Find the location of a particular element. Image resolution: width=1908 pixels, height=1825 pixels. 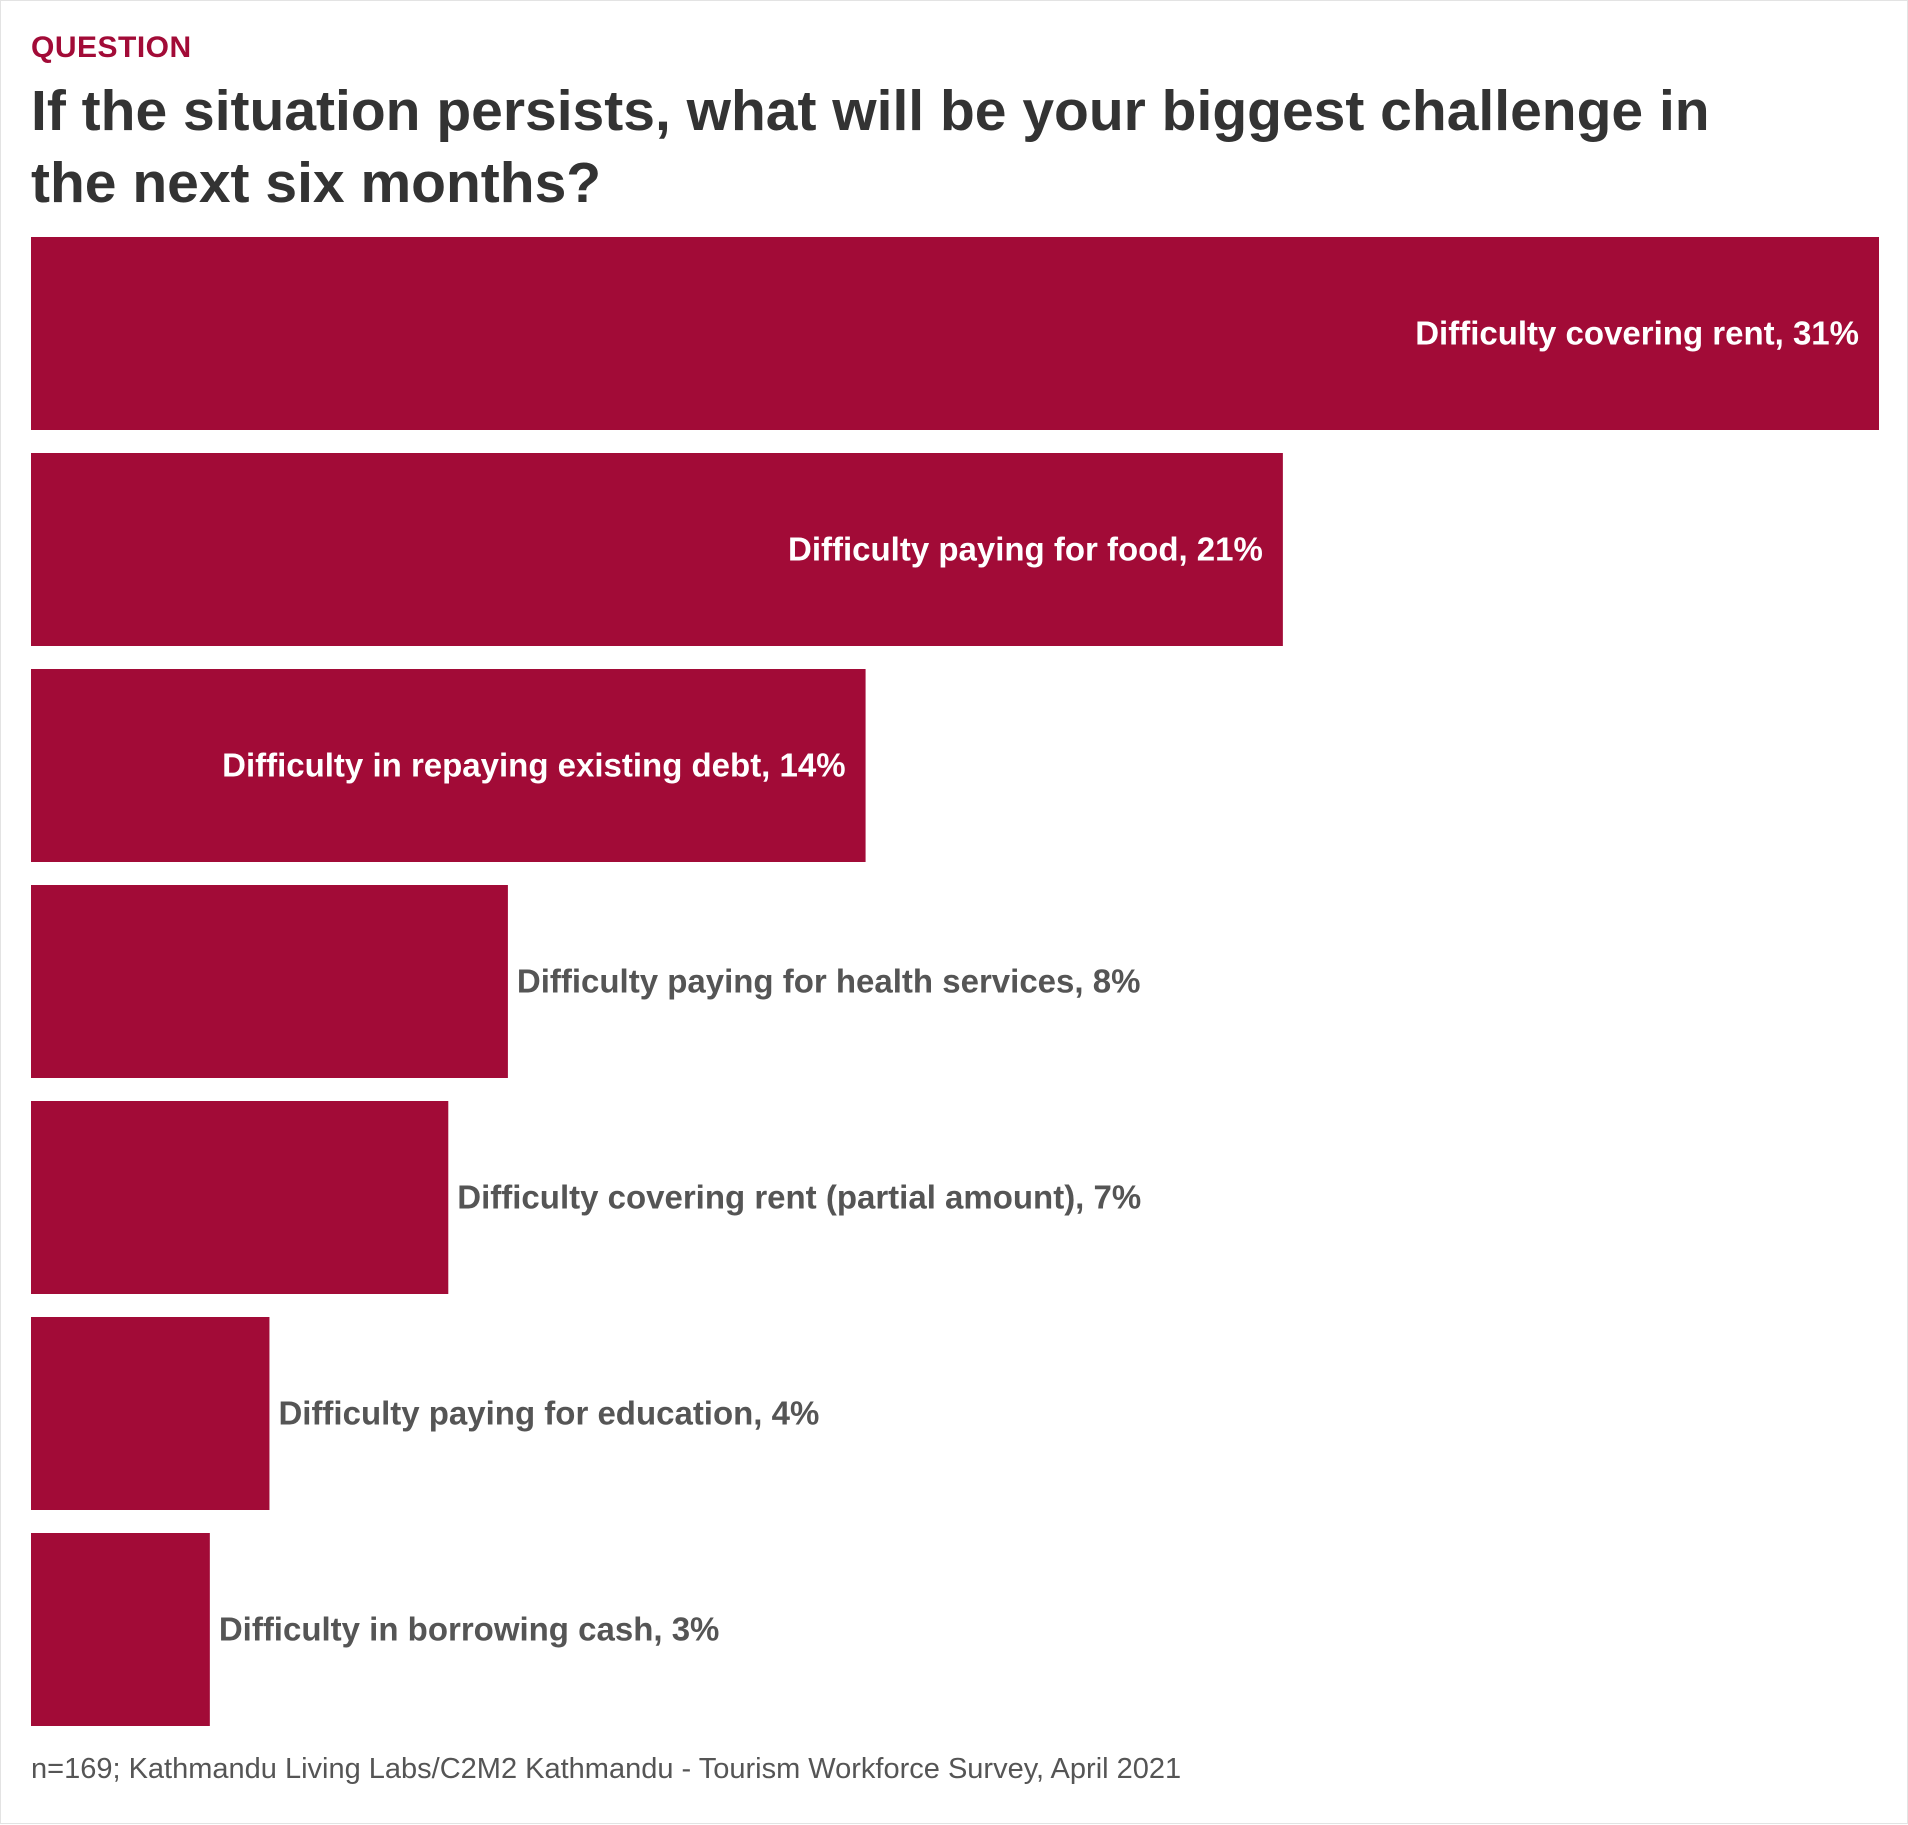

bar-label-2: Difficulty paying for food, 21% is located at coordinates (1025, 549).